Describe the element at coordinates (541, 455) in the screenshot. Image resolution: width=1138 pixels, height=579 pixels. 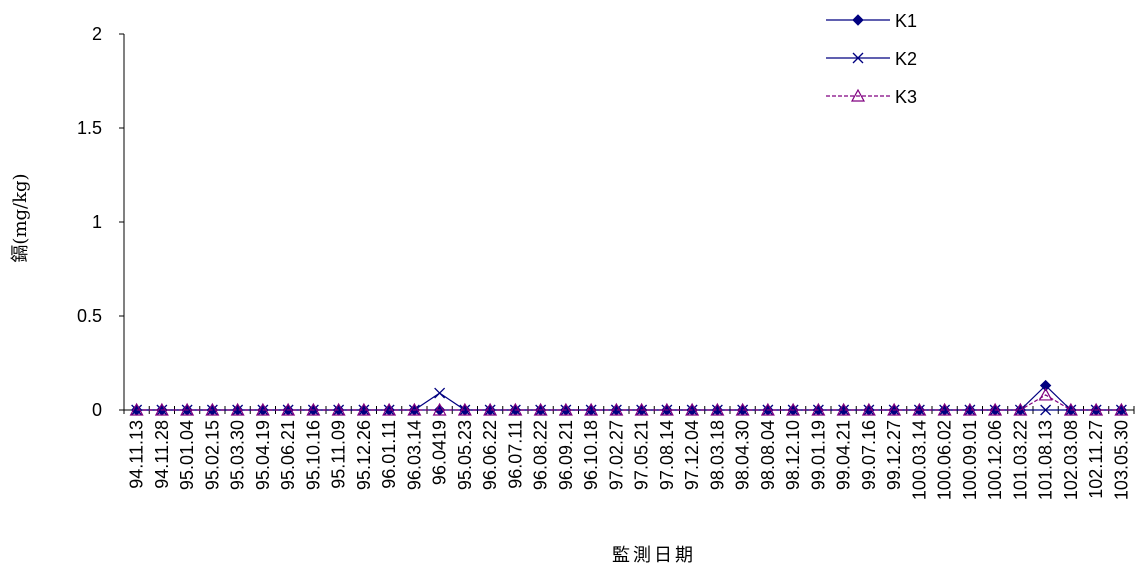
I see `x-tick-label: 96.08.22` at that location.